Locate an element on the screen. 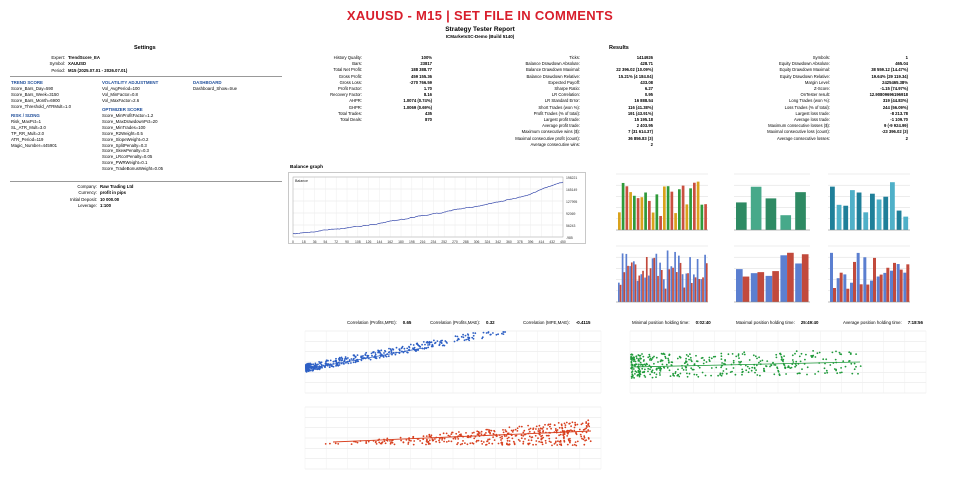 The image size is (960, 489). settings-divider-top is located at coordinates (146, 76).